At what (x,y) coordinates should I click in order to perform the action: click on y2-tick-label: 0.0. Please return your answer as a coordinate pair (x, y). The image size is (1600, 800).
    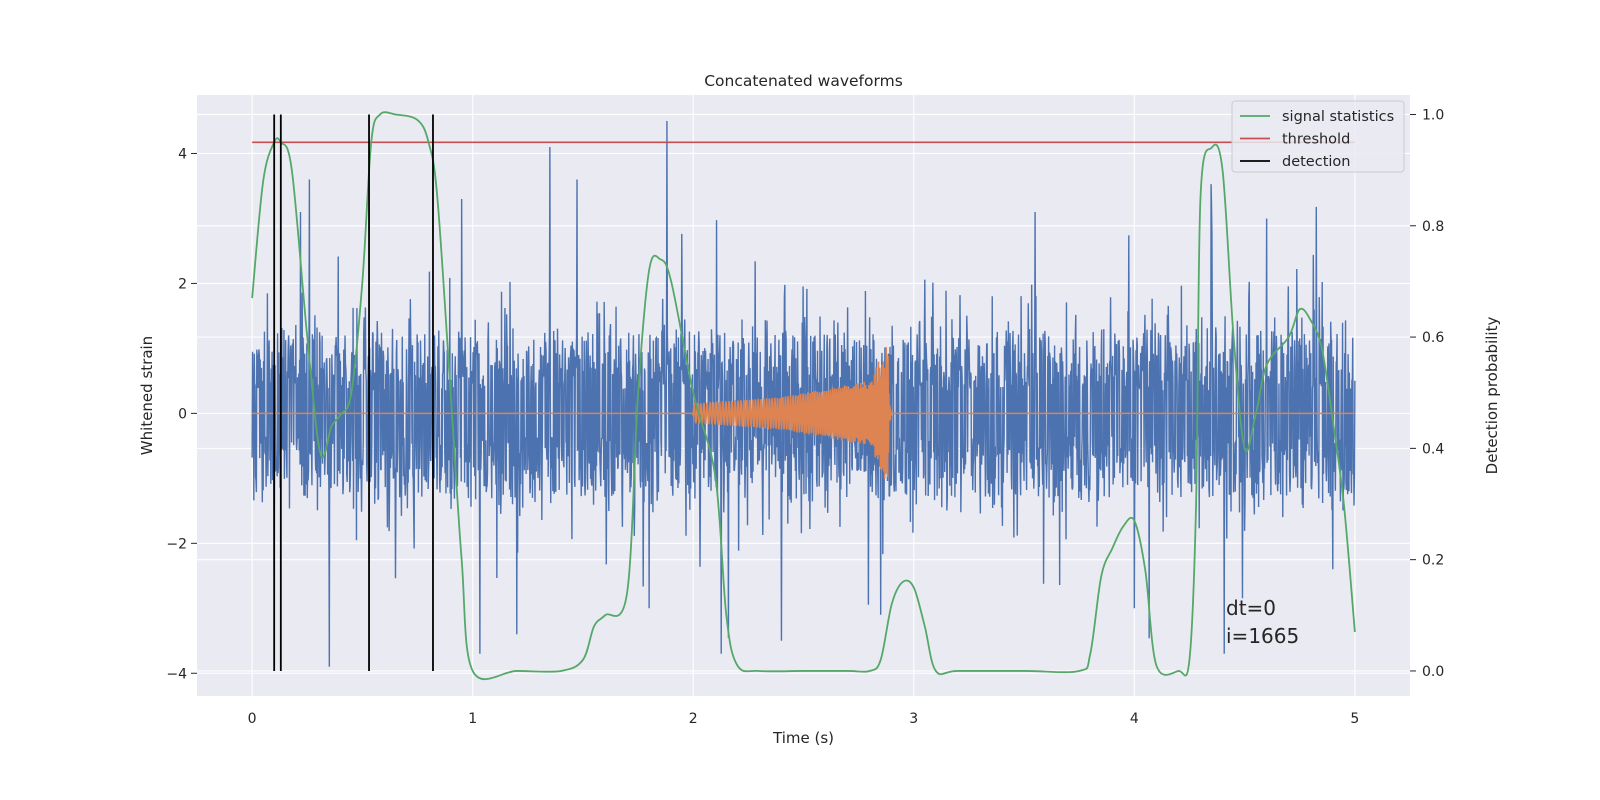
    Looking at the image, I should click on (1433, 672).